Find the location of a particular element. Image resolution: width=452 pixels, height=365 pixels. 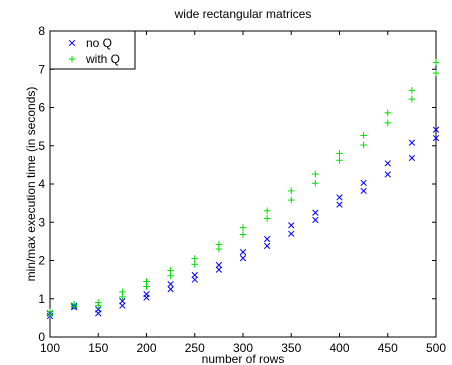

y-tick-label: 1 is located at coordinates (41, 299).